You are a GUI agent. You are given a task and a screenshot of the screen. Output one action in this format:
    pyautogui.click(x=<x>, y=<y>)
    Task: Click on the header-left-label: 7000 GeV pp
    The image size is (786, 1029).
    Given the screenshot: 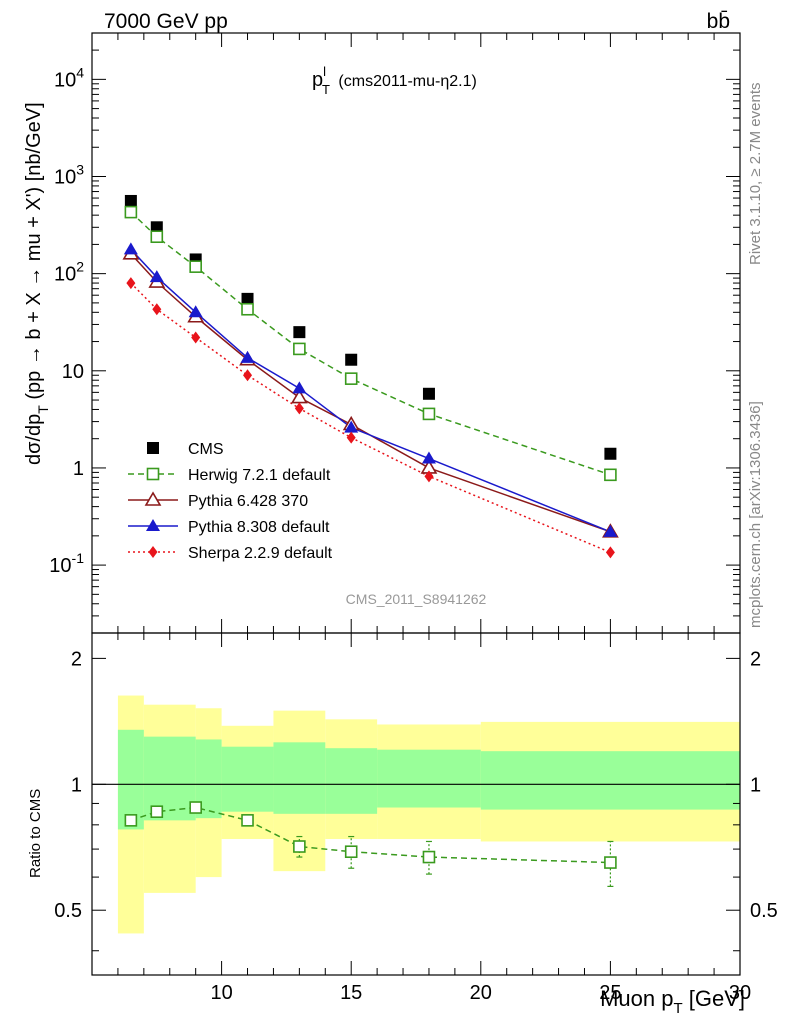 What is the action you would take?
    pyautogui.click(x=166, y=21)
    